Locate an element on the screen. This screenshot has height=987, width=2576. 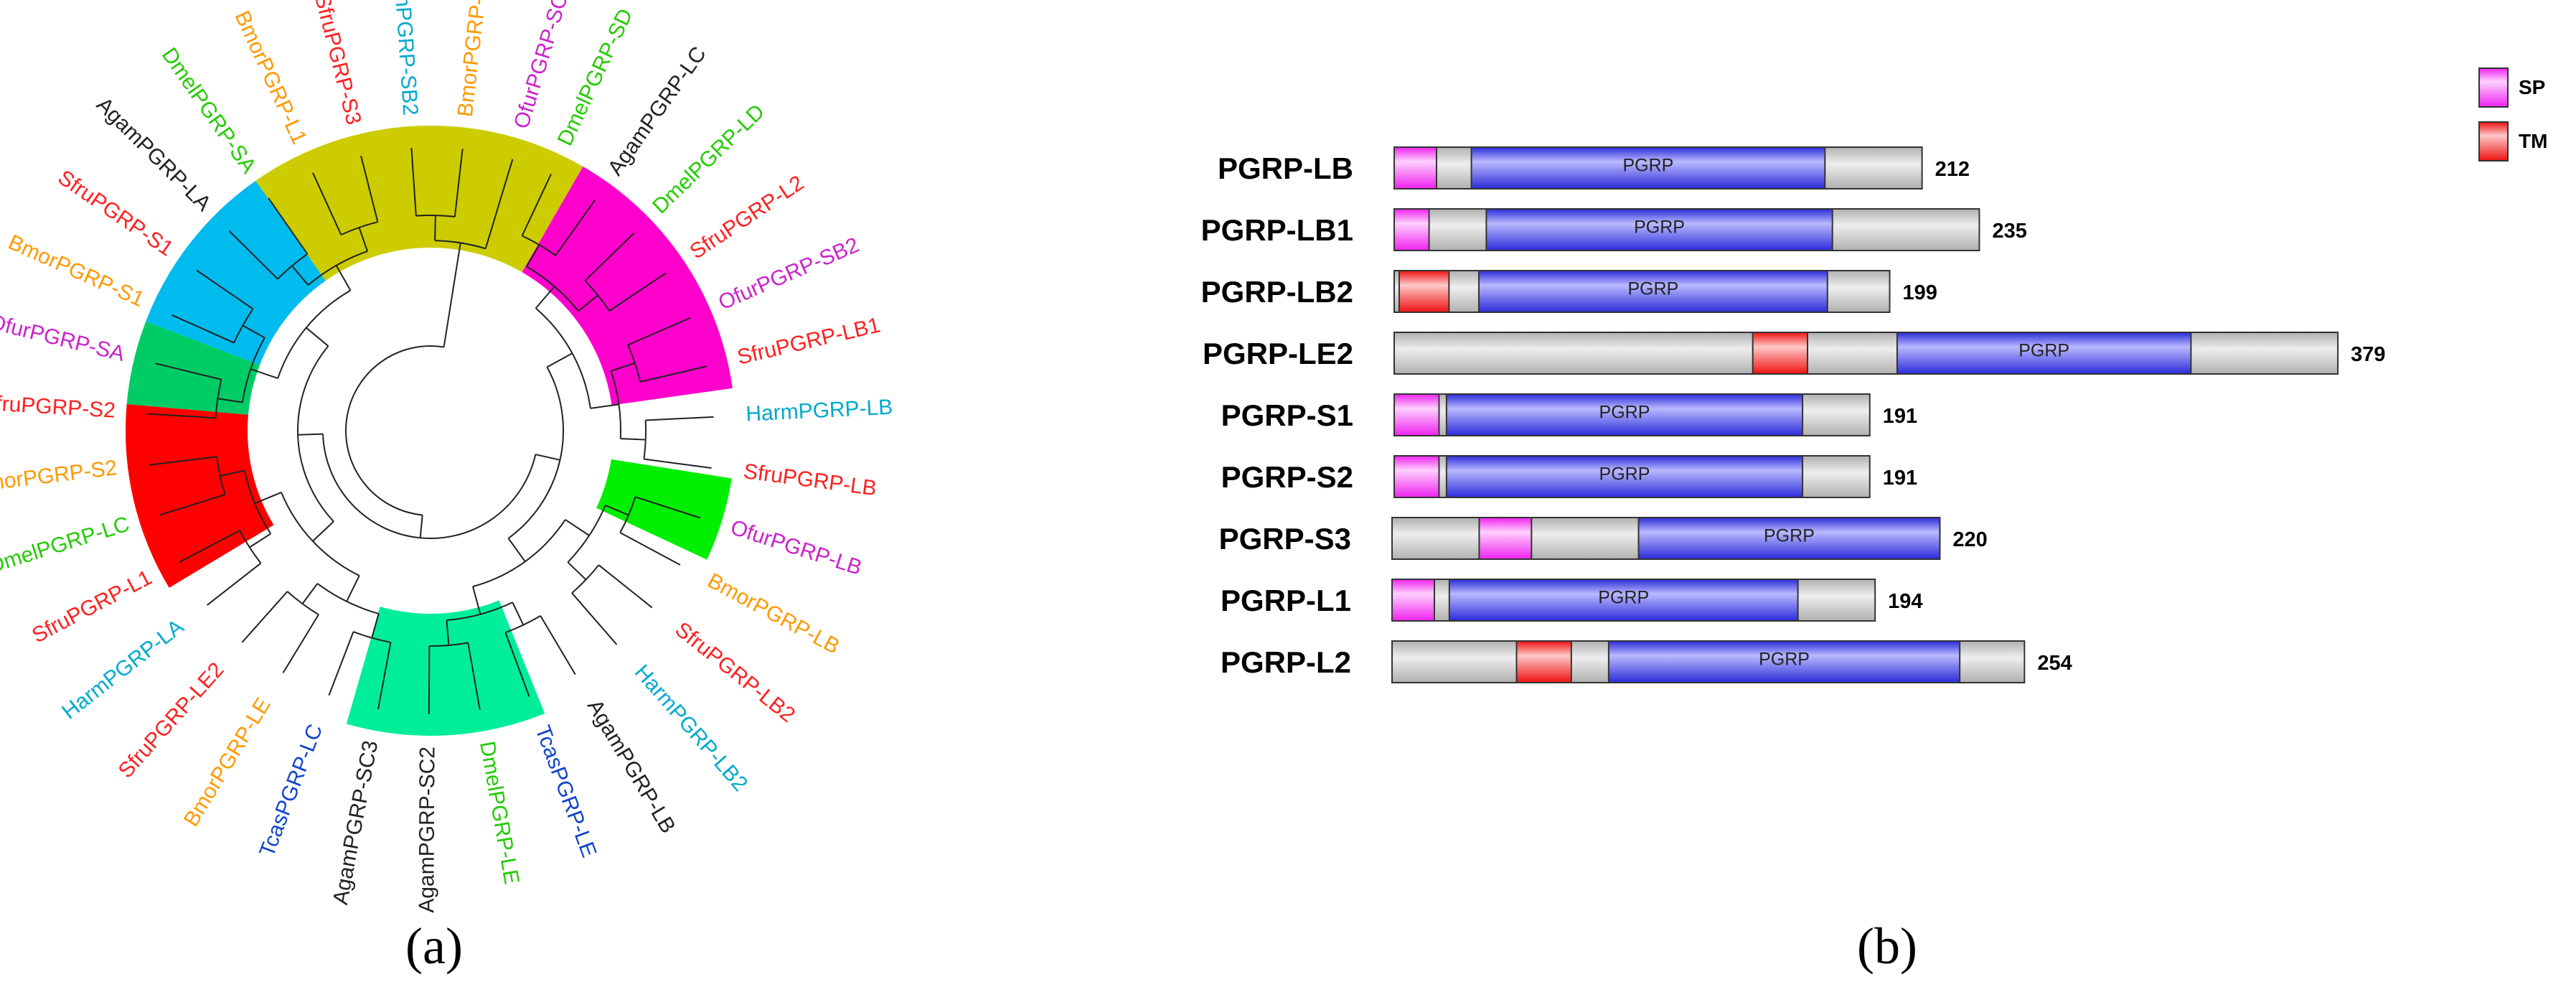
protein-length: 379 is located at coordinates (2368, 354).